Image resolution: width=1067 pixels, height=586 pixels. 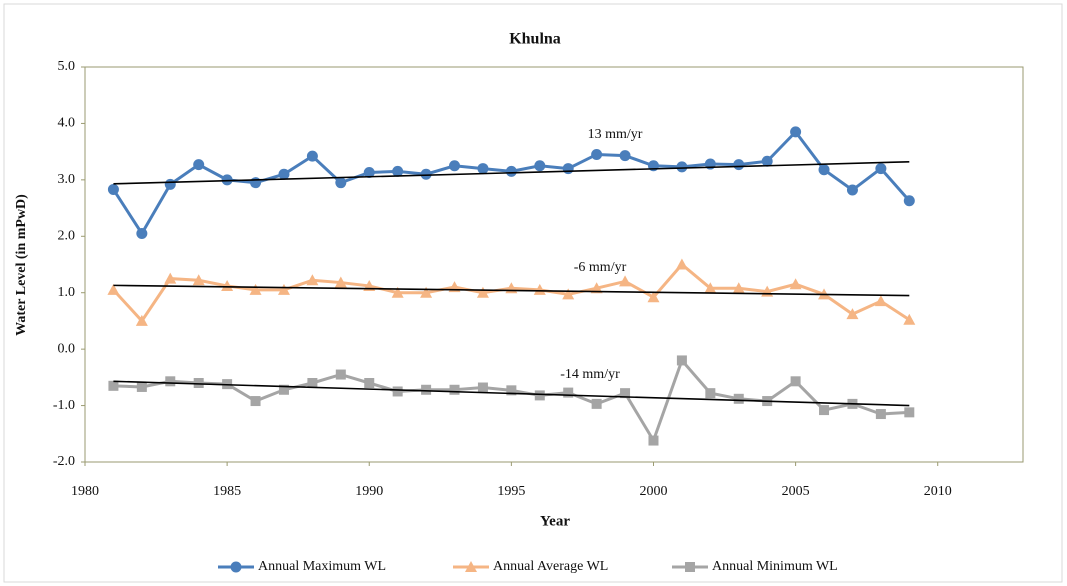 What do you see at coordinates (550, 566) in the screenshot?
I see `legend-label: Annual Average WL` at bounding box center [550, 566].